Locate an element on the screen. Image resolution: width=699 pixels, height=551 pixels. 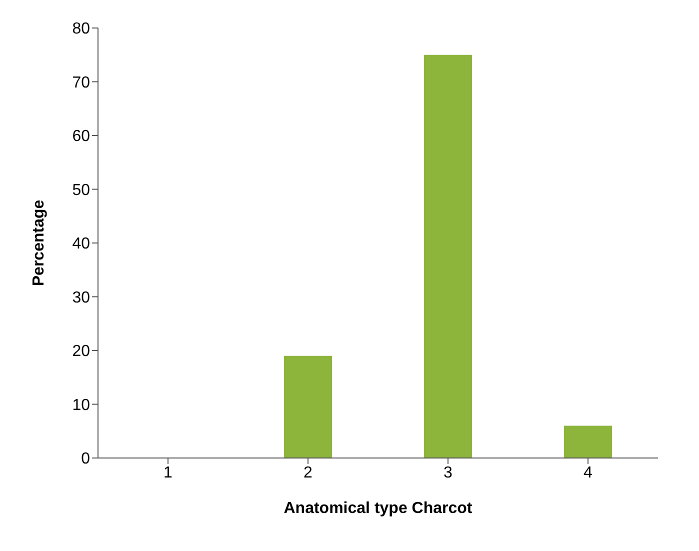
y-axis-title: Percentage is located at coordinates (39, 243).